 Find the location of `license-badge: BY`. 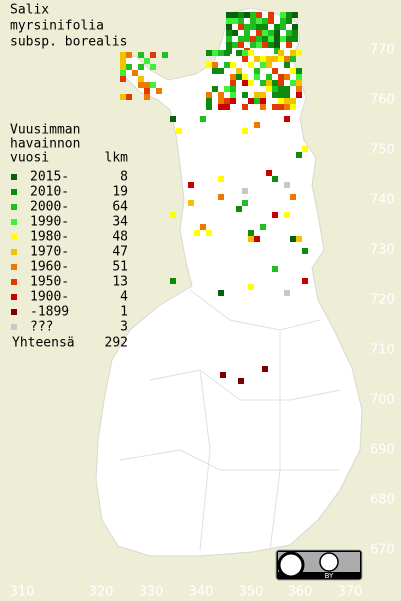

license-badge: BY is located at coordinates (319, 565).